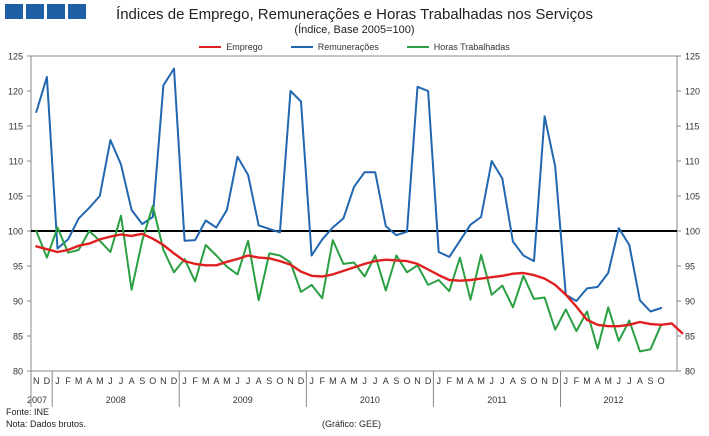 The image size is (709, 436). What do you see at coordinates (690, 337) in the screenshot?
I see `y-tick-label-right: 85` at bounding box center [690, 337].